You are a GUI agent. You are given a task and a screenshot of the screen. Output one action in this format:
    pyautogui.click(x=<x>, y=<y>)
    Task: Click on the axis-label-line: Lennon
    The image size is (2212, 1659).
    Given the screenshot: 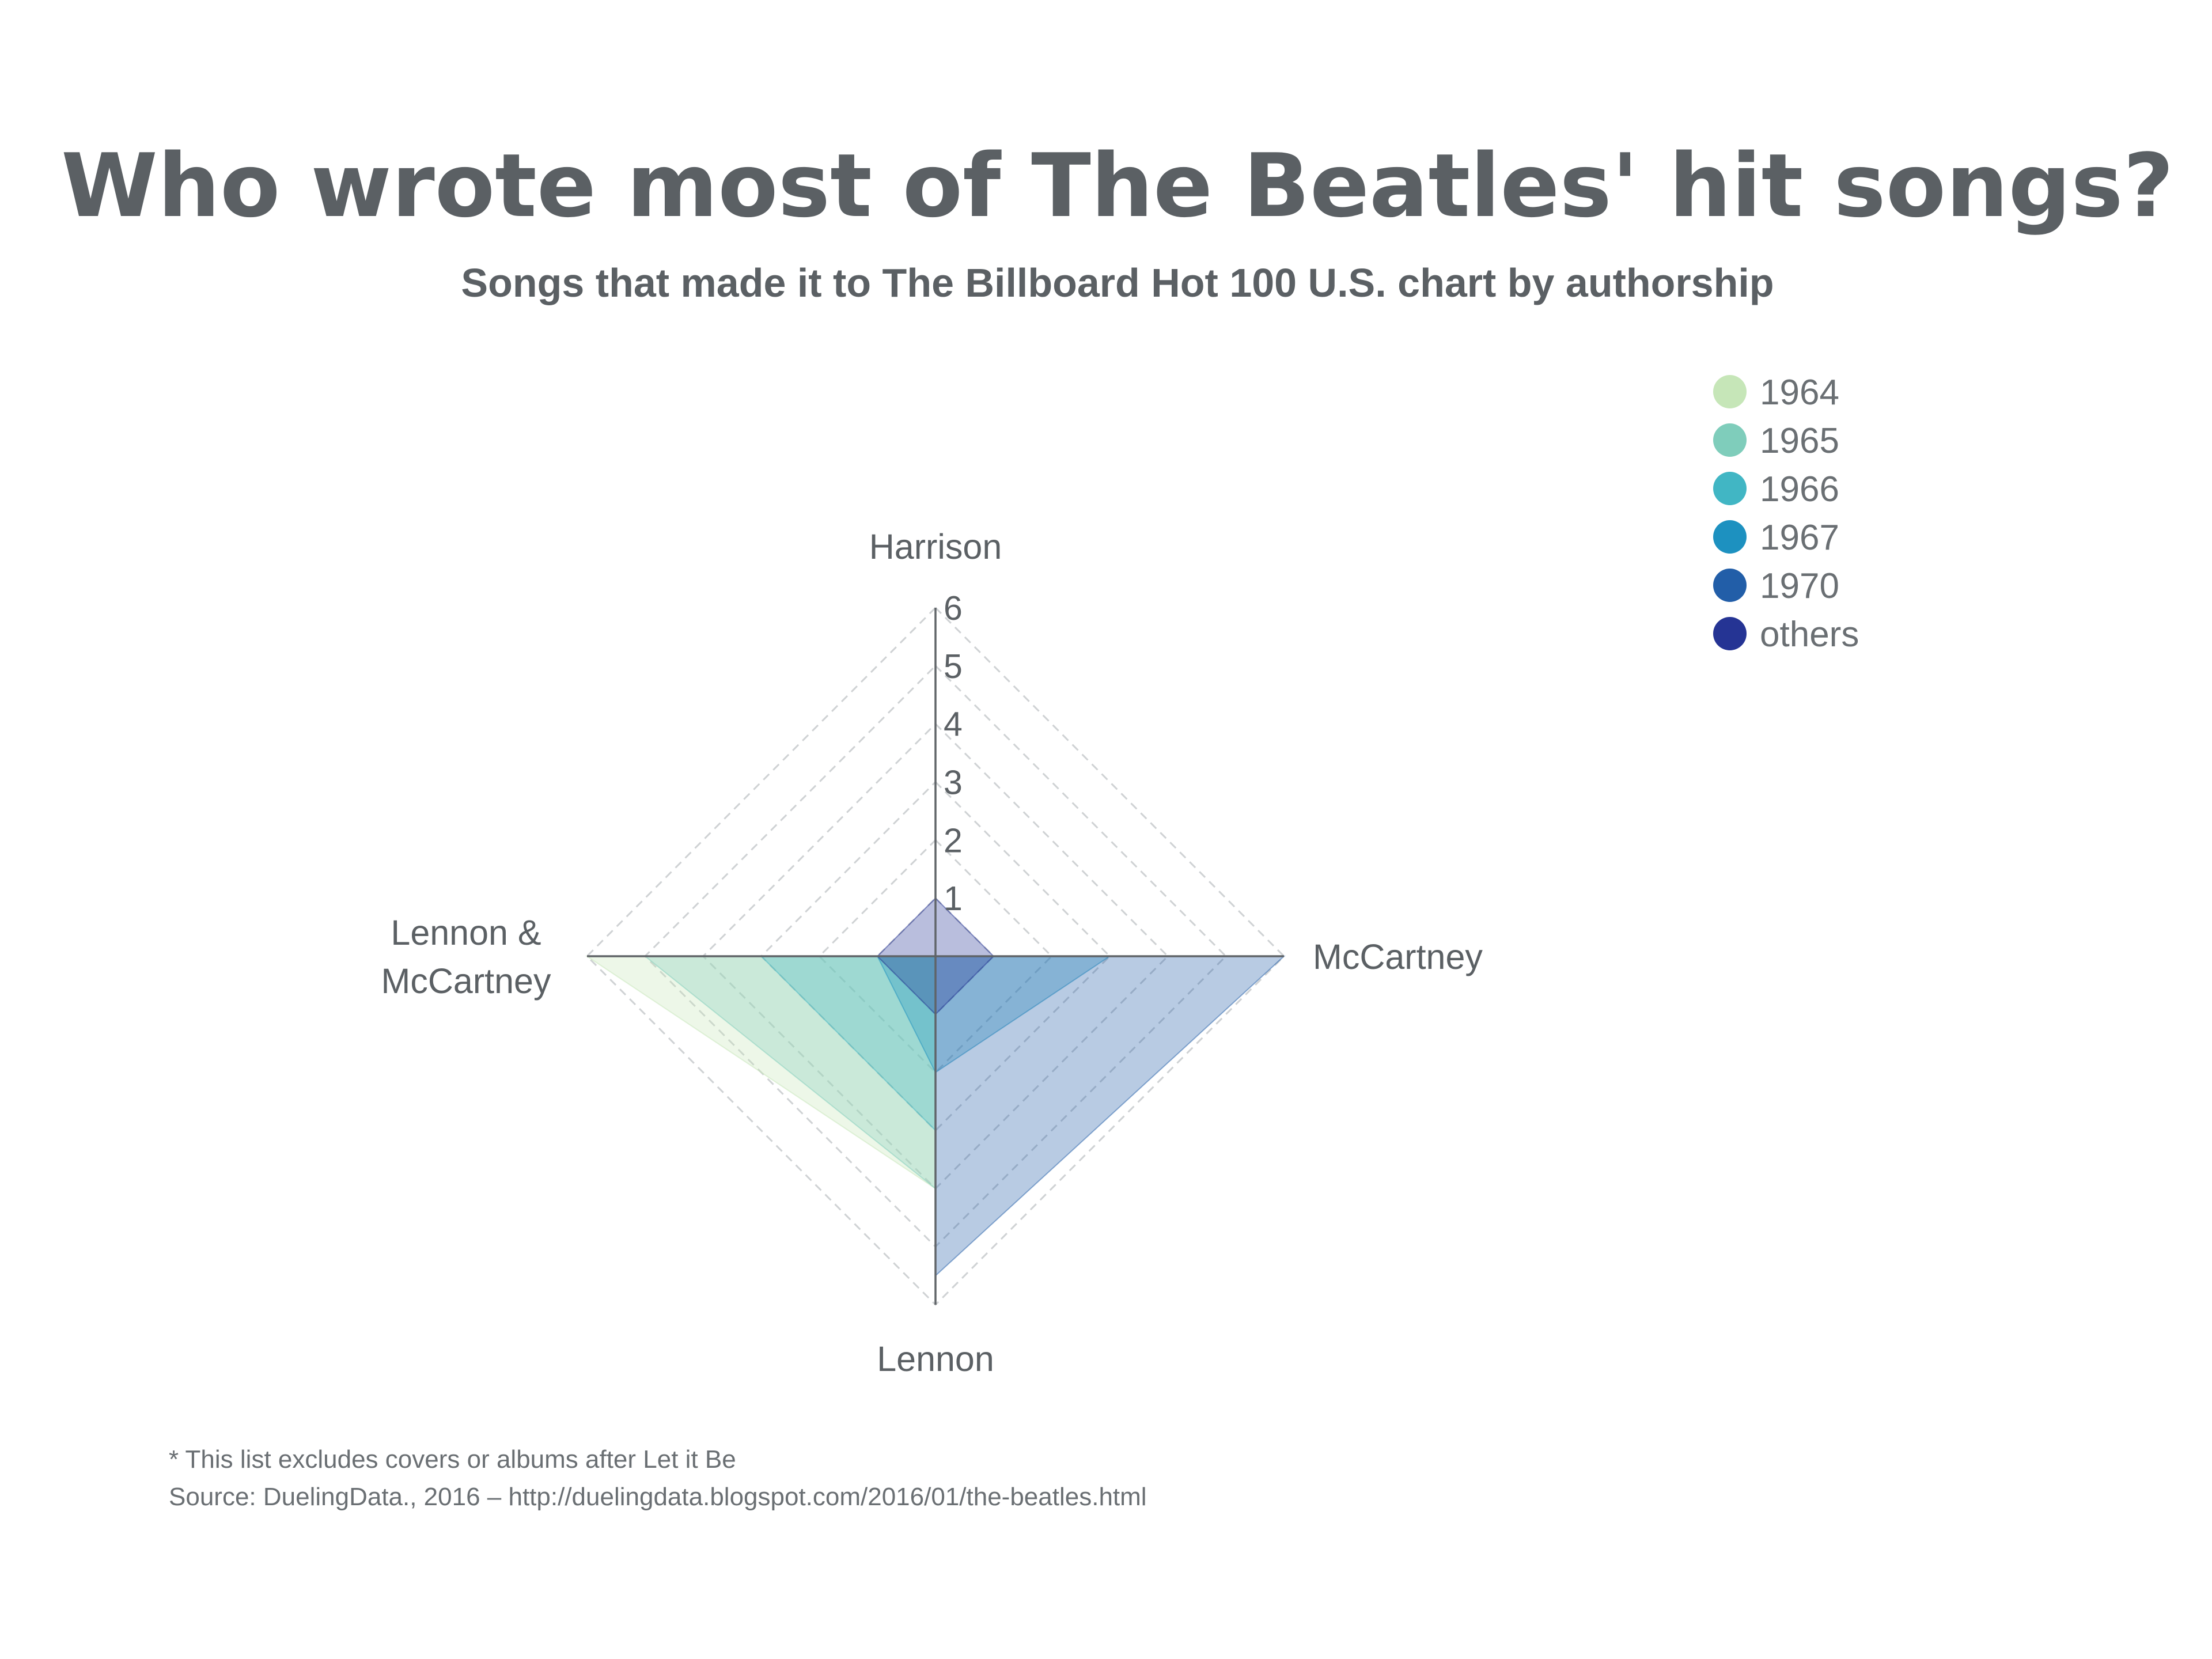 What is the action you would take?
    pyautogui.click(x=935, y=1358)
    